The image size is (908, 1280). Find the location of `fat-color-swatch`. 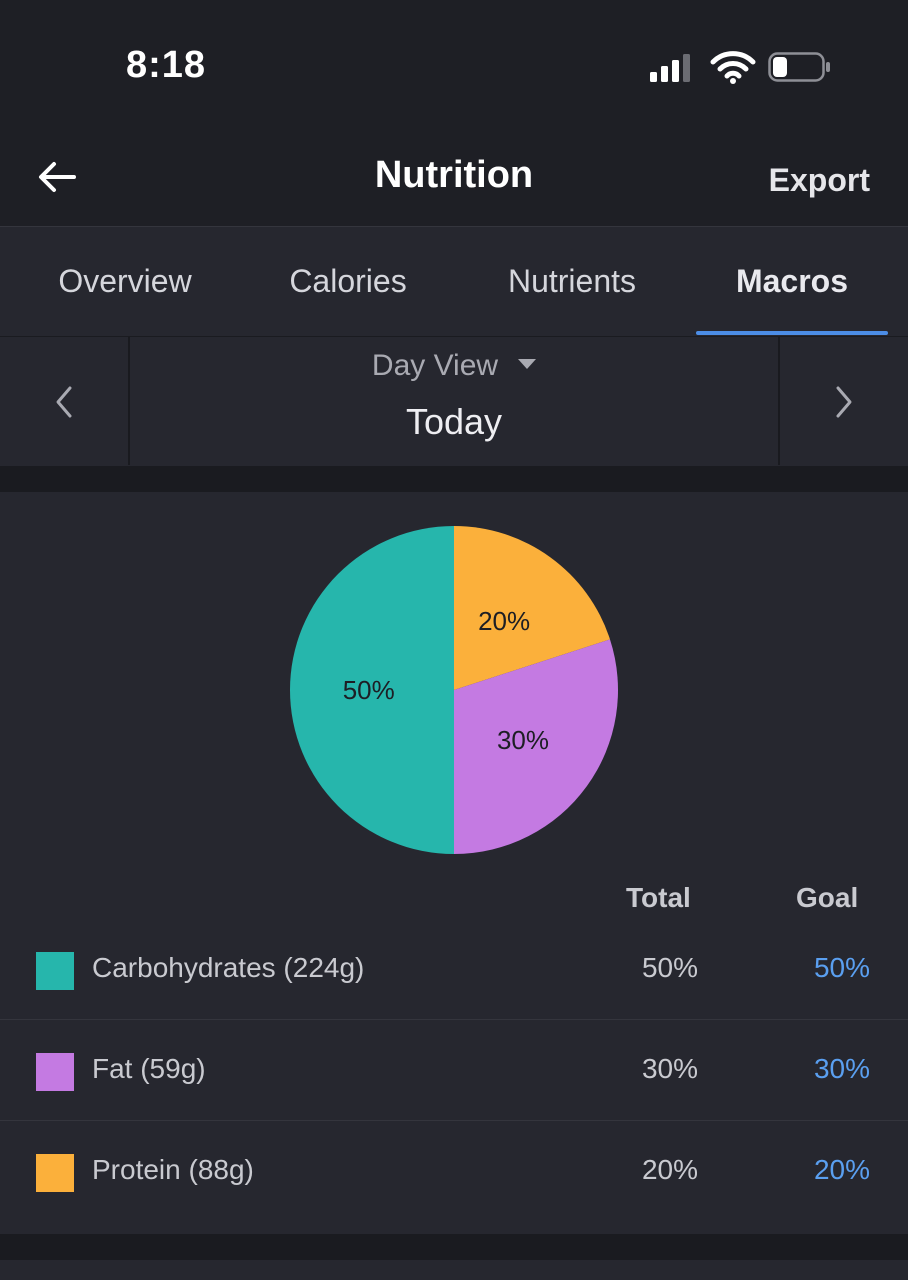

fat-color-swatch is located at coordinates (55, 1072).